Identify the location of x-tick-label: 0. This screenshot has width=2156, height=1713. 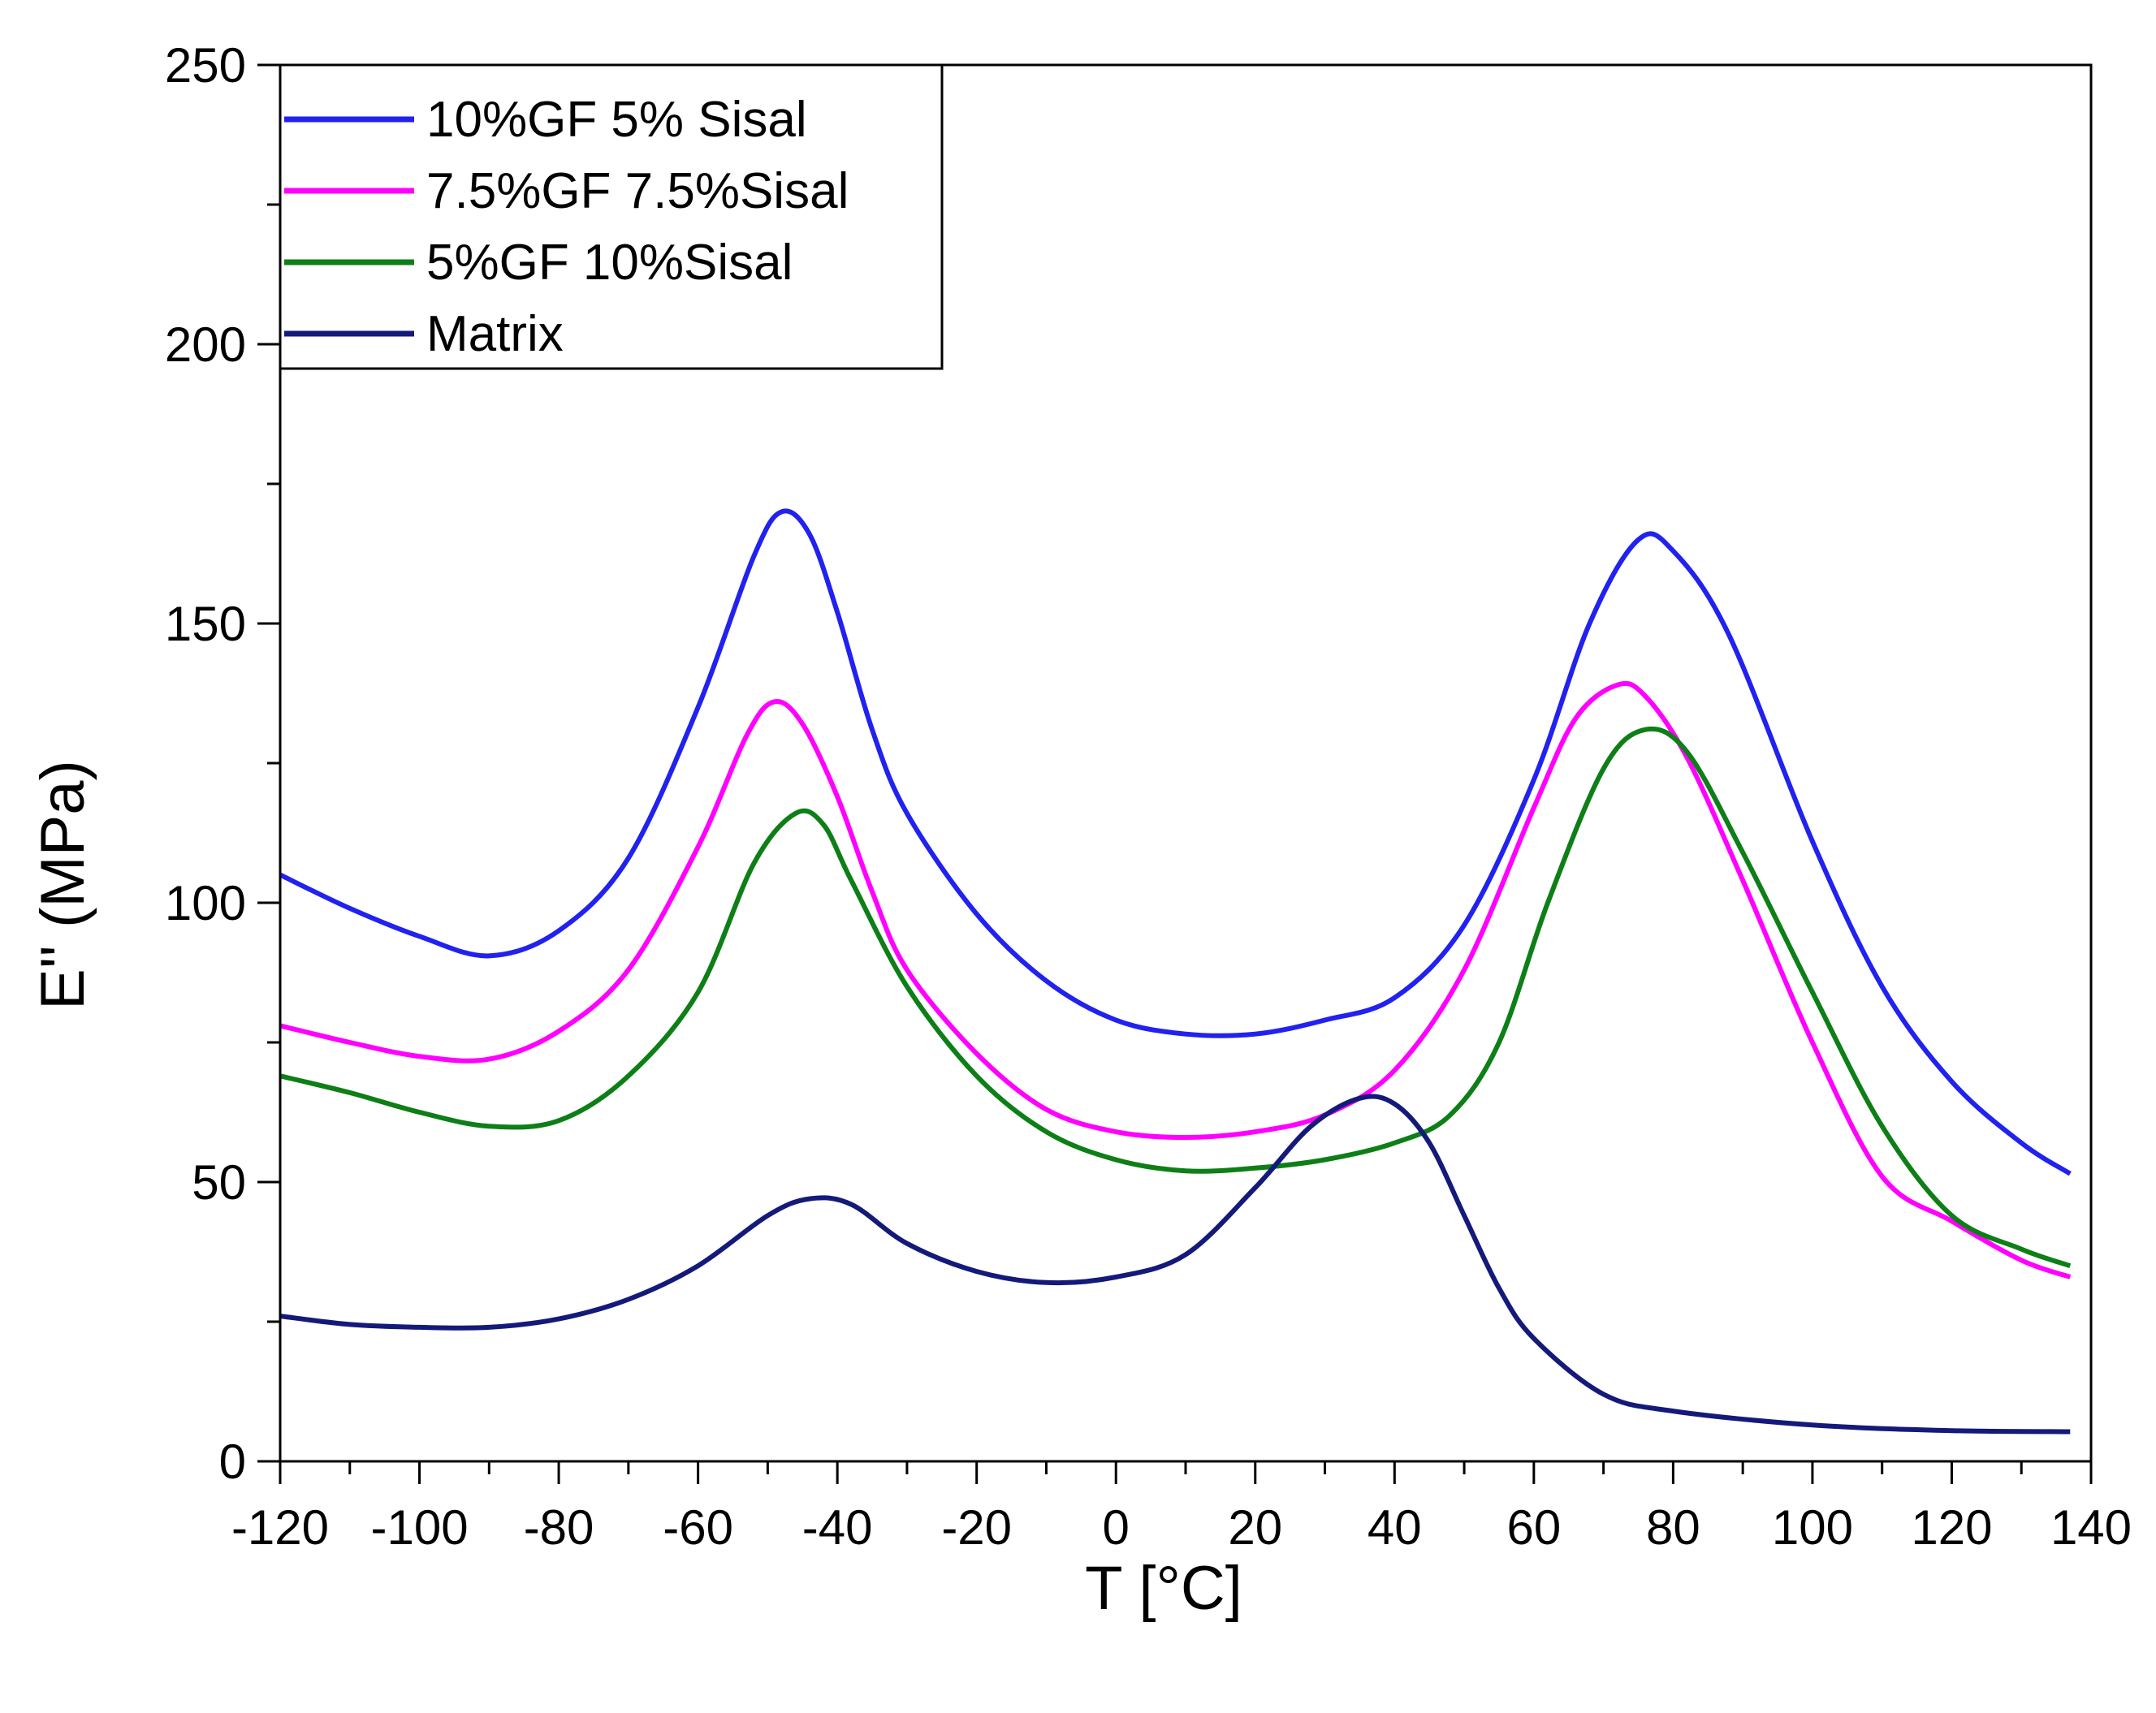
(1116, 1527).